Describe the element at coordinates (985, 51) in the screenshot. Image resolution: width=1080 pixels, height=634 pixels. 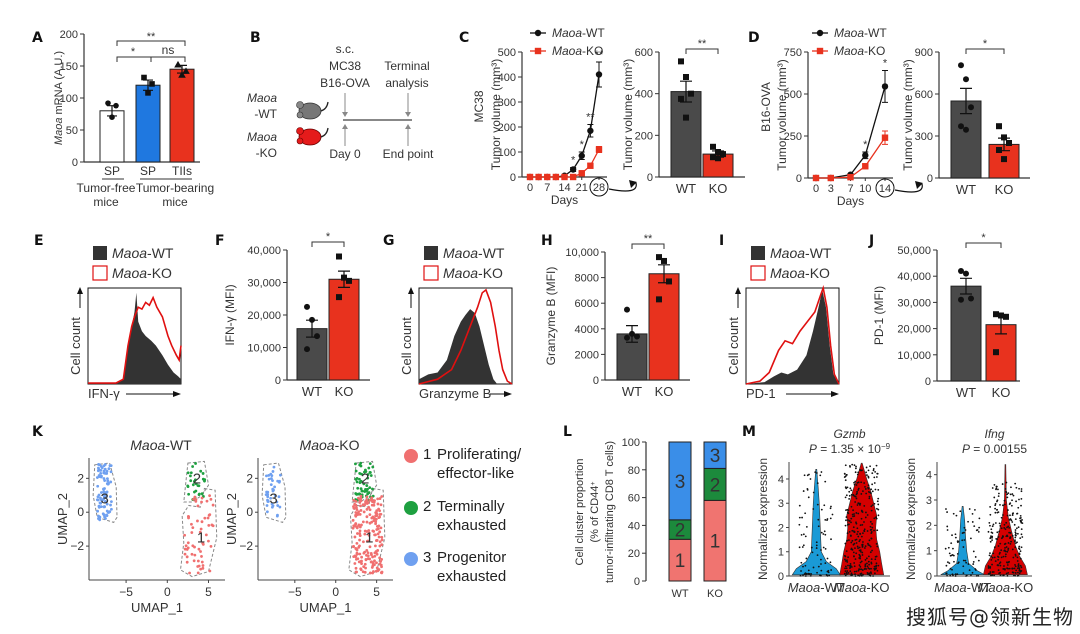
I see `D-bar-sig-bracket` at that location.